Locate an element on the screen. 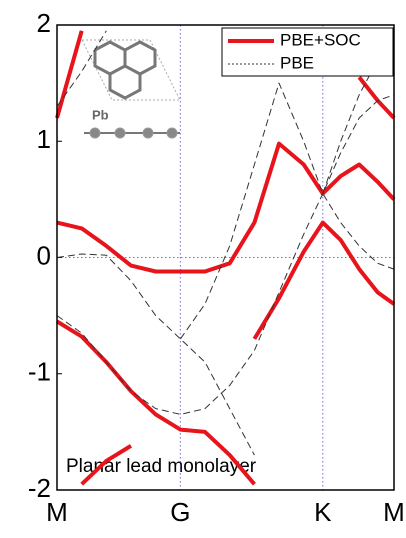  y-tick-label: 0 is located at coordinates (44, 255).